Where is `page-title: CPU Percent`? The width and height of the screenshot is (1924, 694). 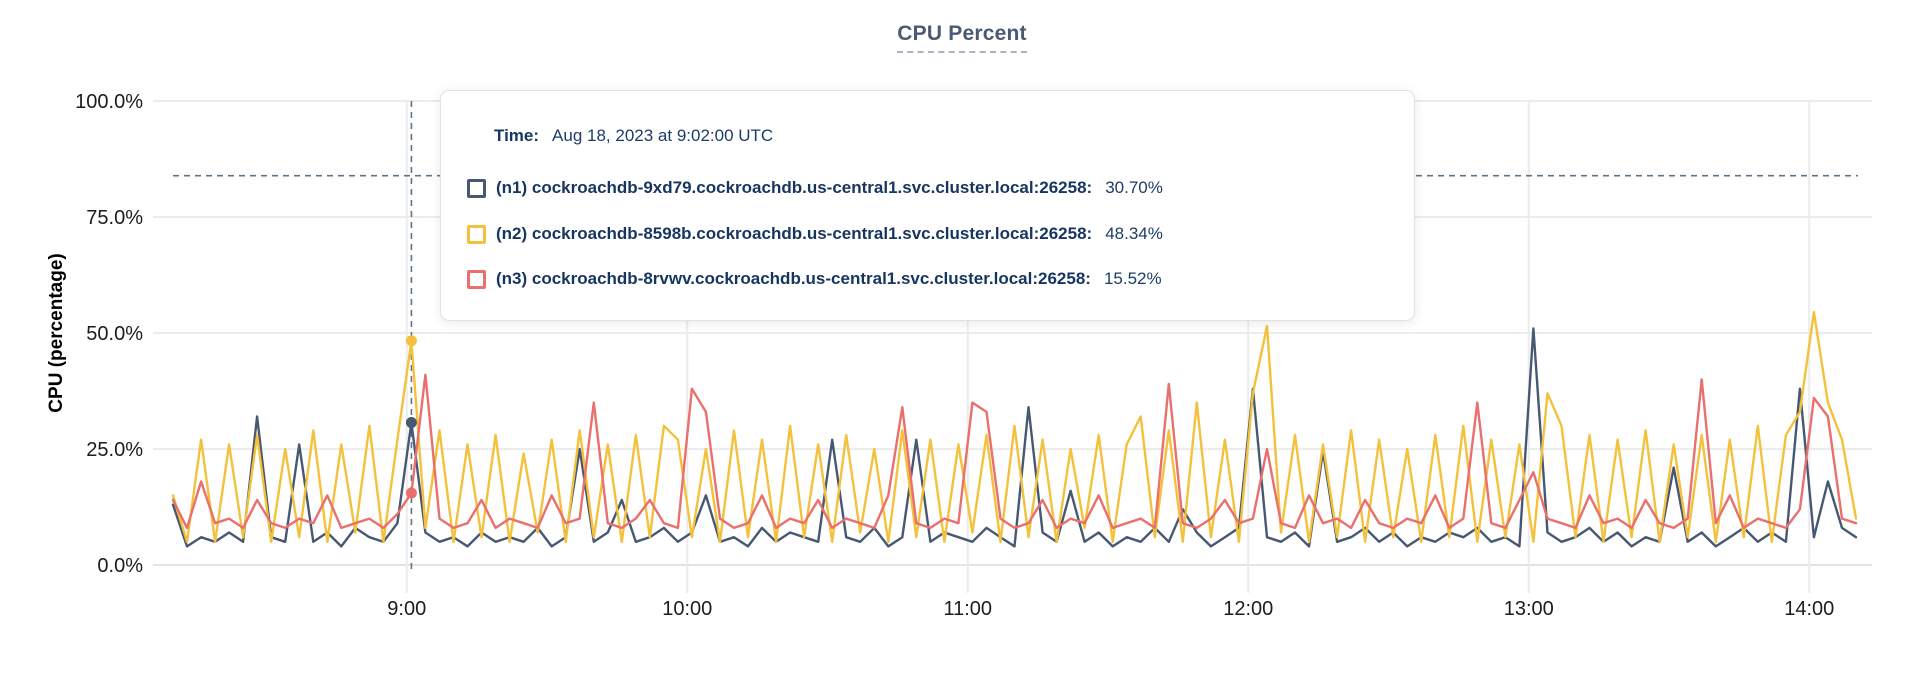
page-title: CPU Percent is located at coordinates (962, 37).